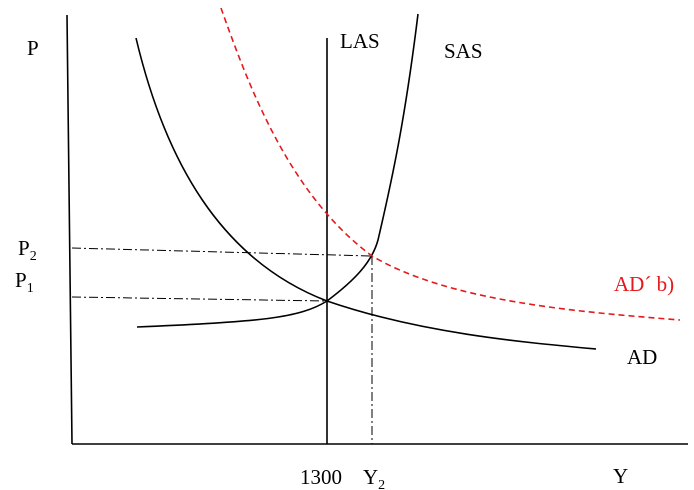 Image resolution: width=694 pixels, height=490 pixels. Describe the element at coordinates (642, 357) in the screenshot. I see `ad-label: AD` at that location.